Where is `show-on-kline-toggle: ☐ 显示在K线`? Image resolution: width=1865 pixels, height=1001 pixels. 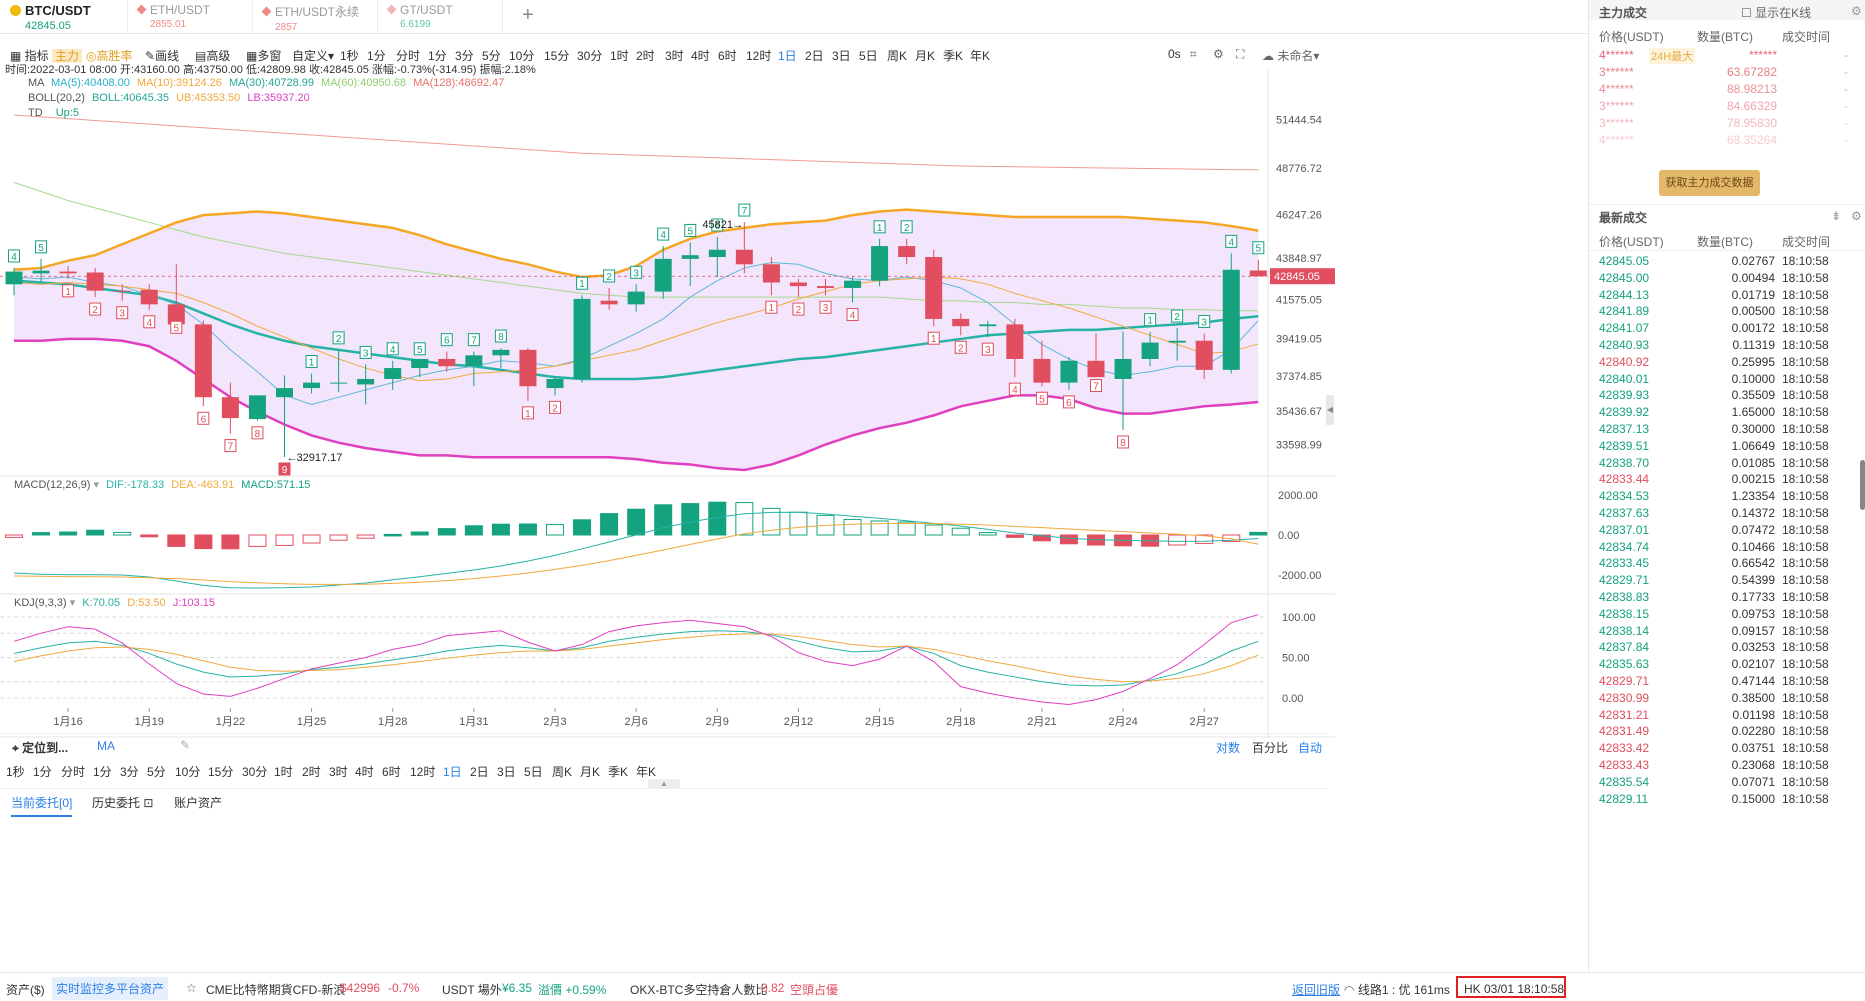
show-on-kline-toggle: ☐ 显示在K线 is located at coordinates (1776, 13).